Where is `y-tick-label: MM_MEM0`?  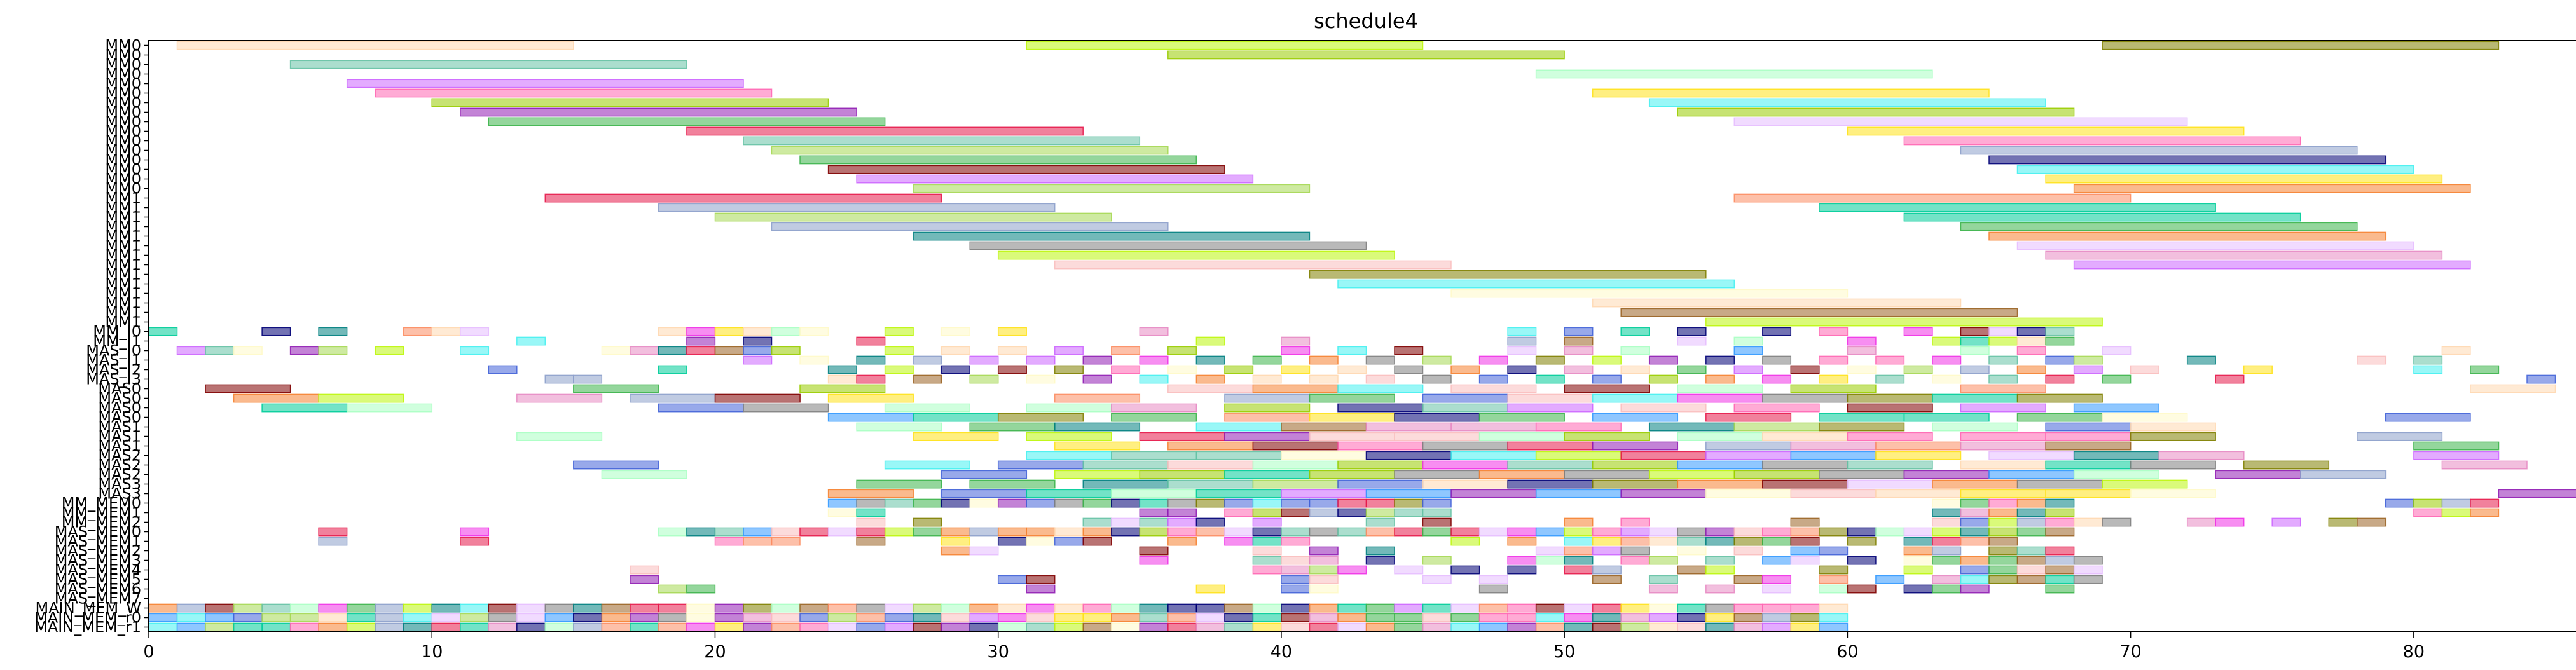
y-tick-label: MM_MEM0 is located at coordinates (101, 503).